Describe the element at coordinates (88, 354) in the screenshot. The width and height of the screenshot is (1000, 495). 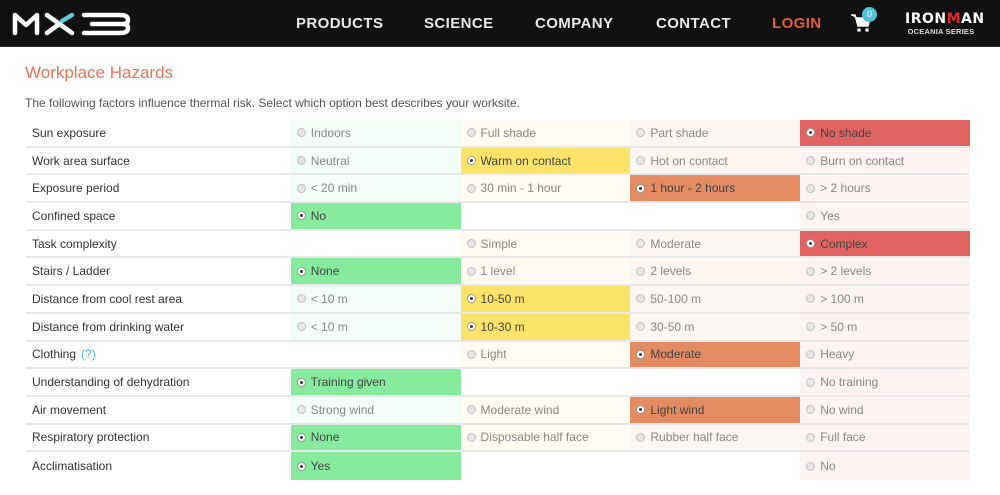
I see `help-link: (?)` at that location.